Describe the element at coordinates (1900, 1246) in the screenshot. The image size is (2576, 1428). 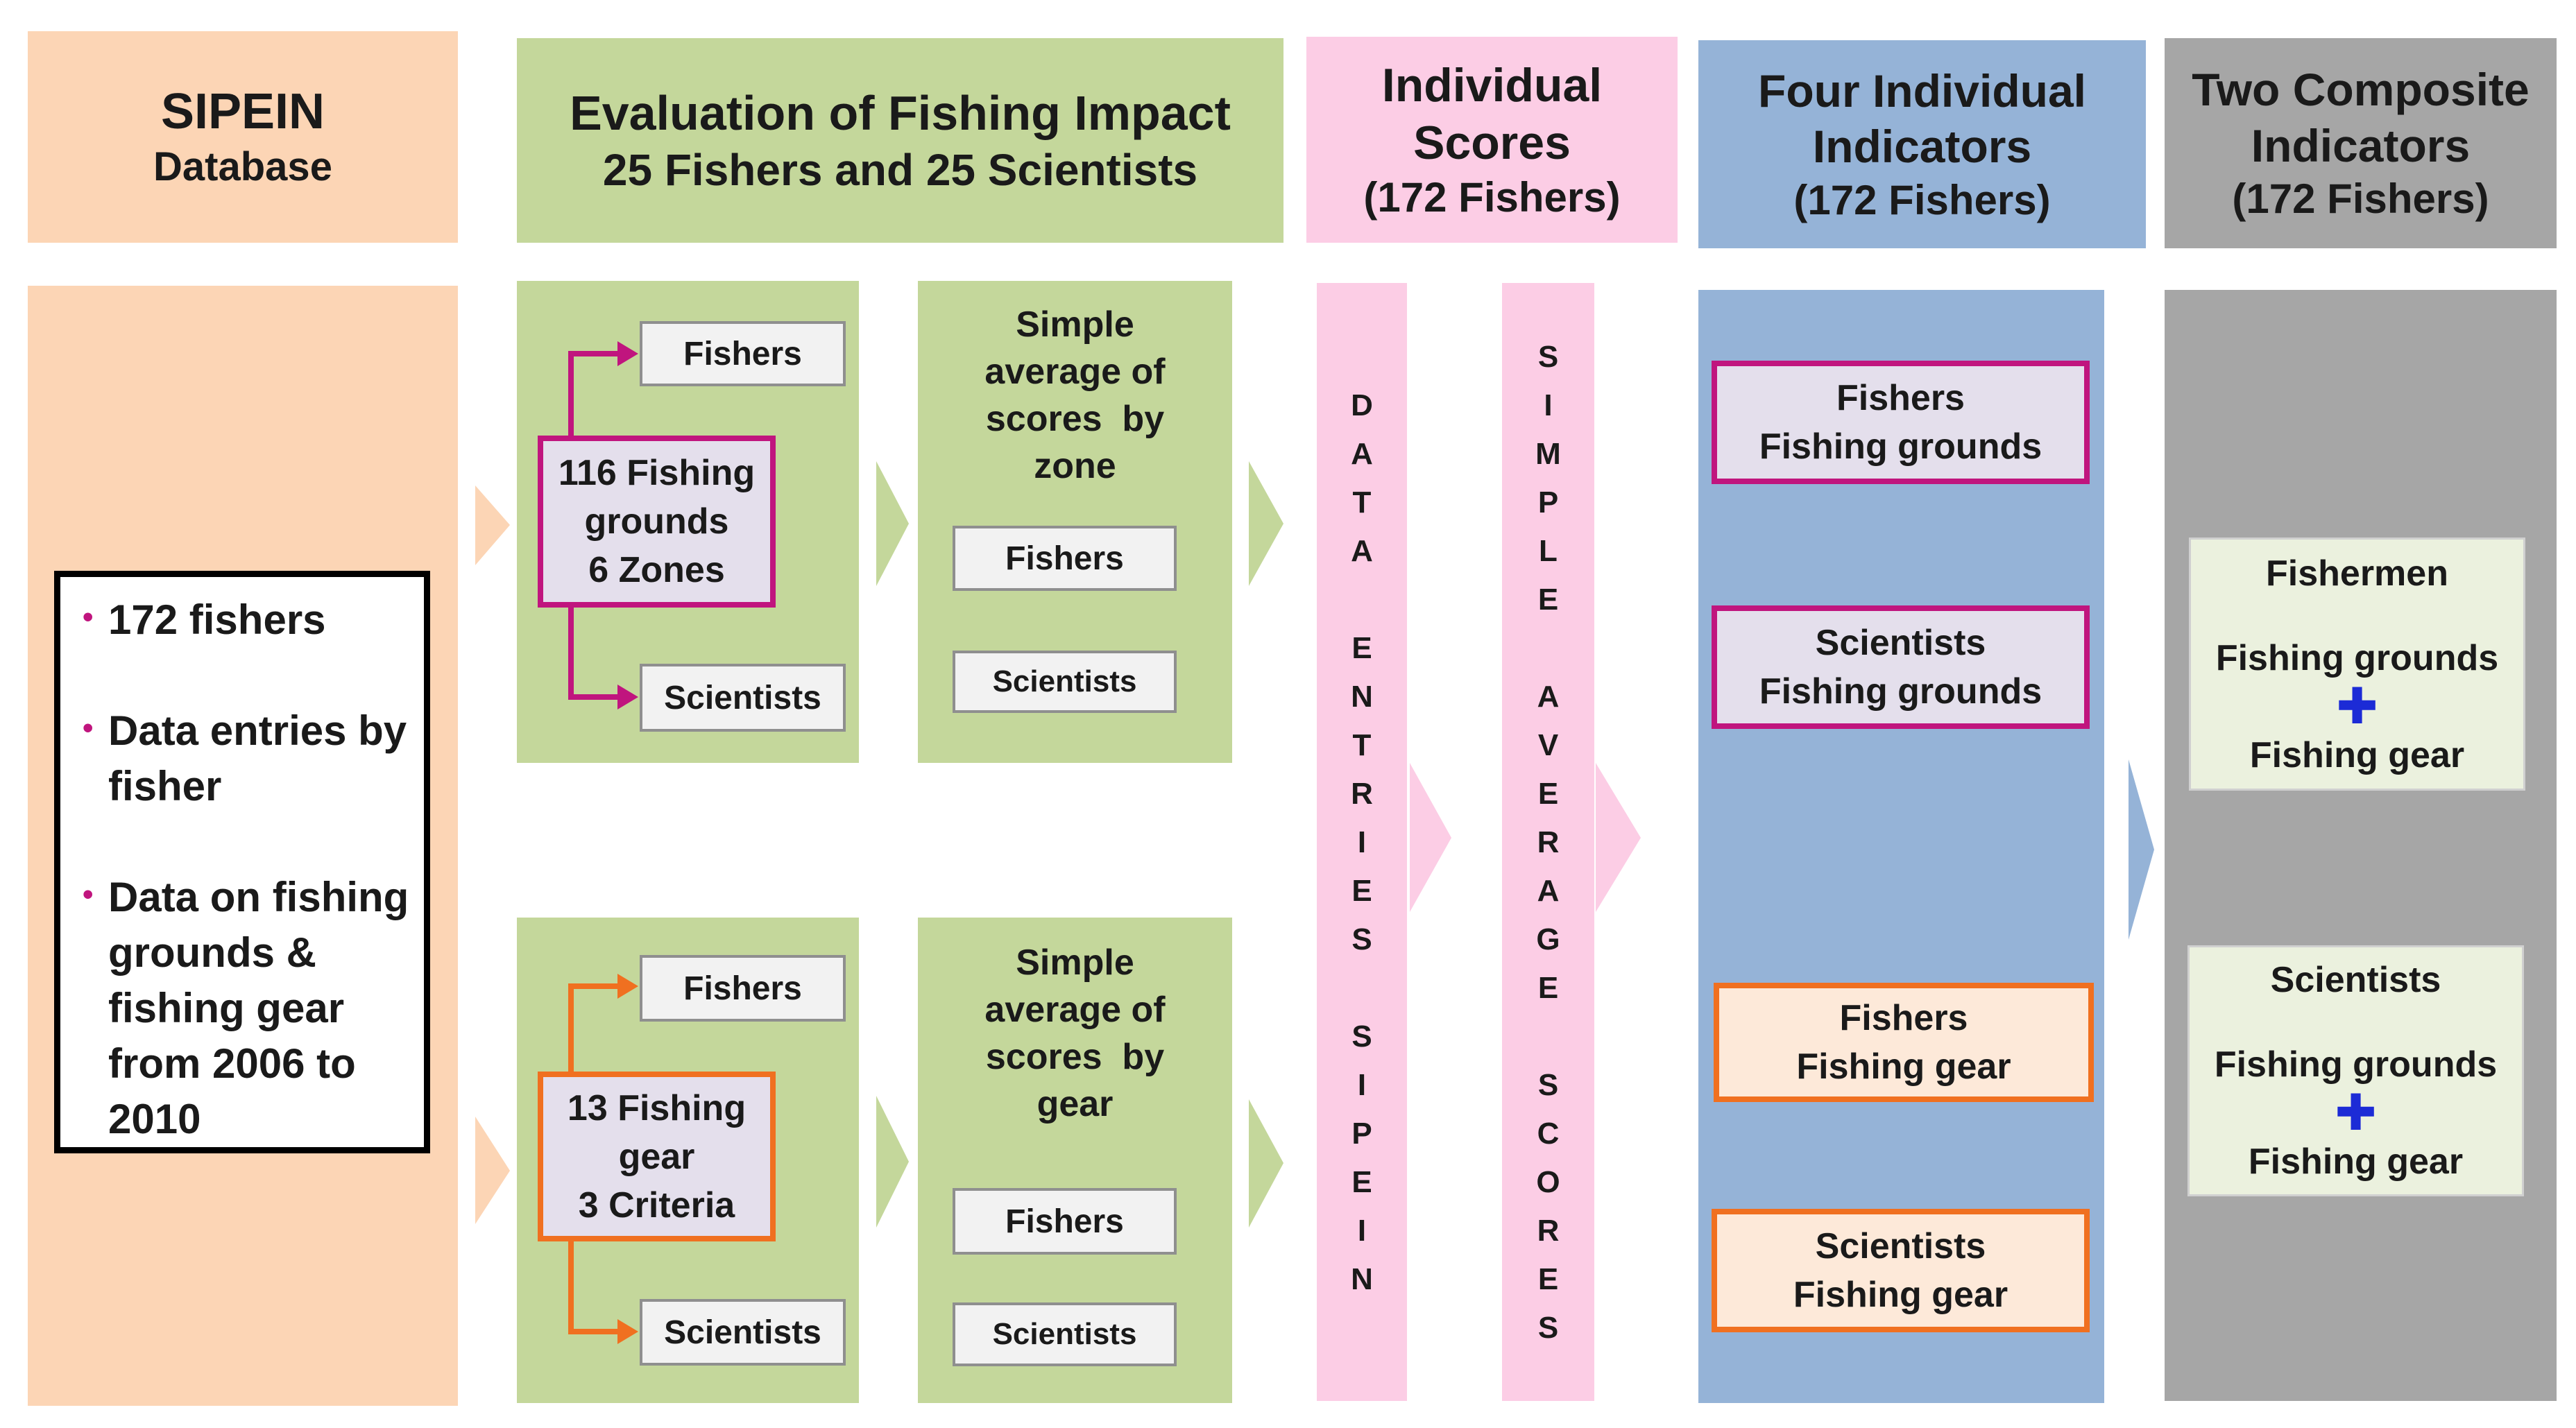
I see `indicator-4-line1: Scientists` at that location.